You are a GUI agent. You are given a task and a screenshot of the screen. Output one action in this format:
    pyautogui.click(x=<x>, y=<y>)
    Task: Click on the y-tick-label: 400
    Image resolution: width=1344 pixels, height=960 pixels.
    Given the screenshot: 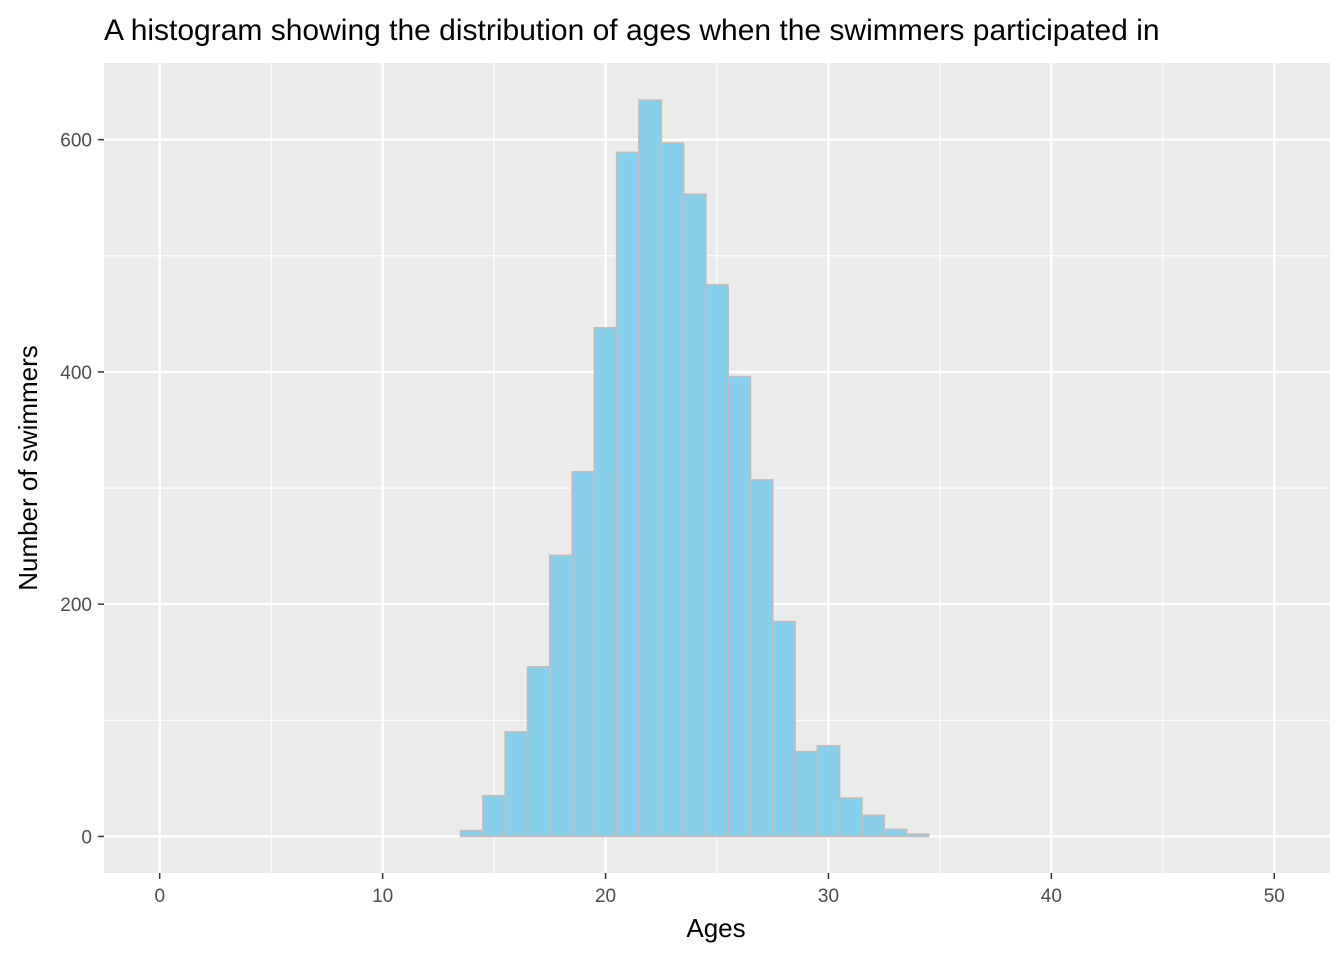 What is the action you would take?
    pyautogui.click(x=76, y=373)
    